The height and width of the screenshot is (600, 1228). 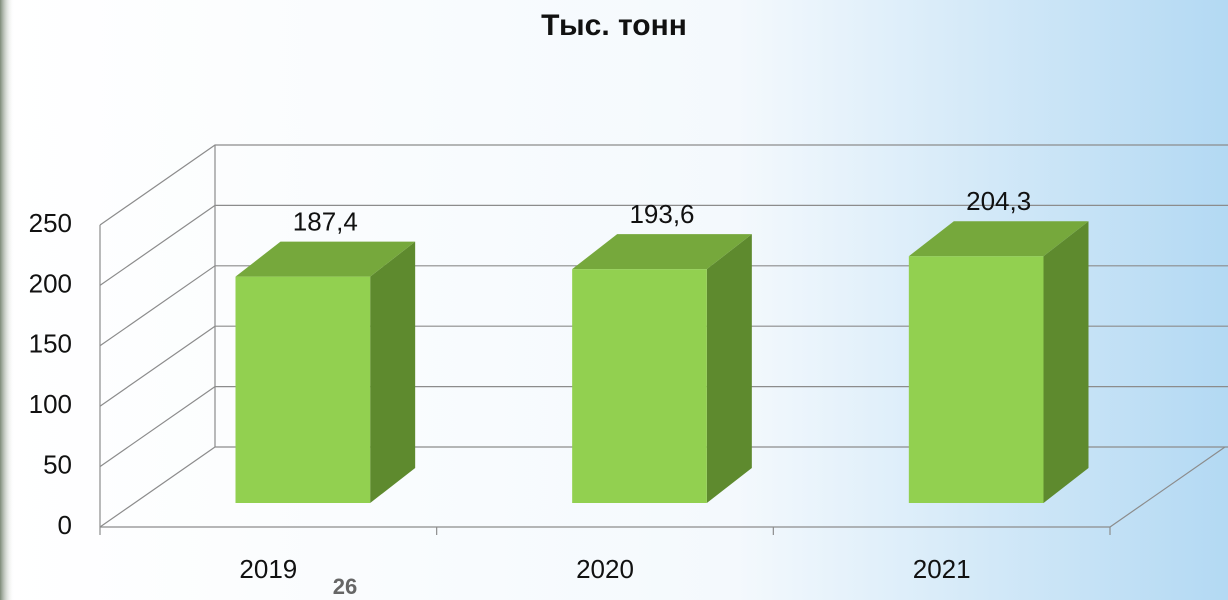 What do you see at coordinates (605, 569) in the screenshot?
I see `x-tick-label: 2020` at bounding box center [605, 569].